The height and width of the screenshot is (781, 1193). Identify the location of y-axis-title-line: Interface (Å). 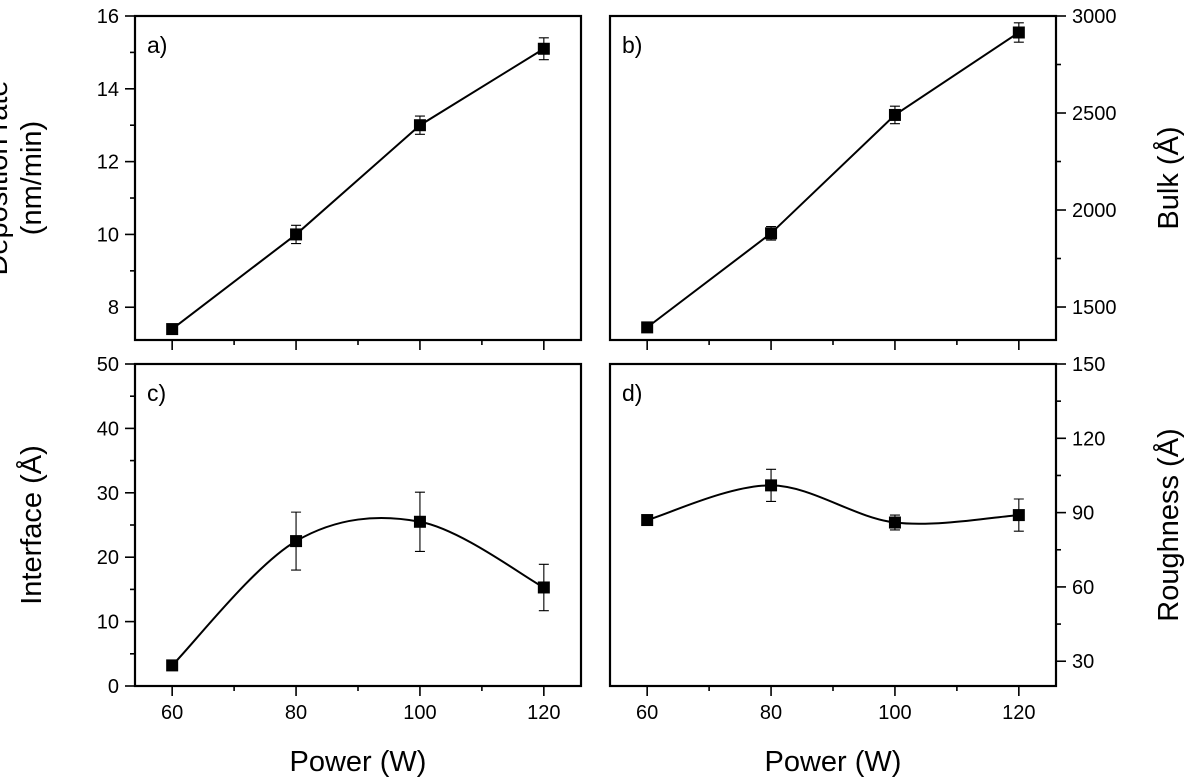
(31, 525).